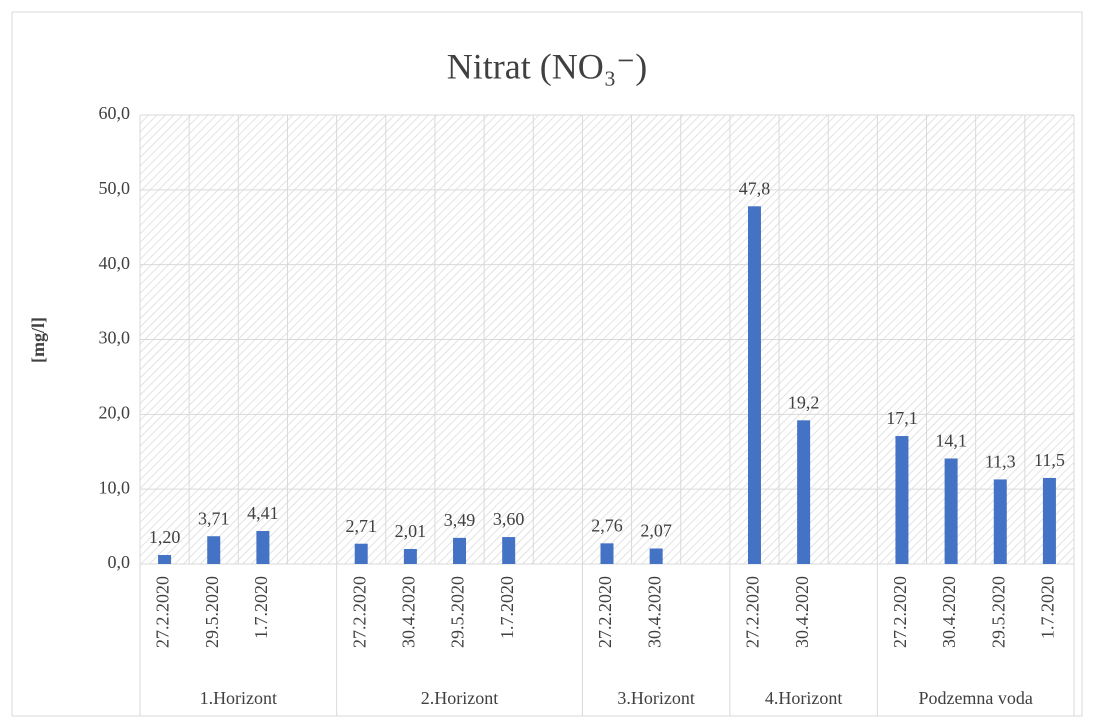 Image resolution: width=1094 pixels, height=725 pixels. Describe the element at coordinates (238, 698) in the screenshot. I see `group-label: 1.Horizont` at that location.